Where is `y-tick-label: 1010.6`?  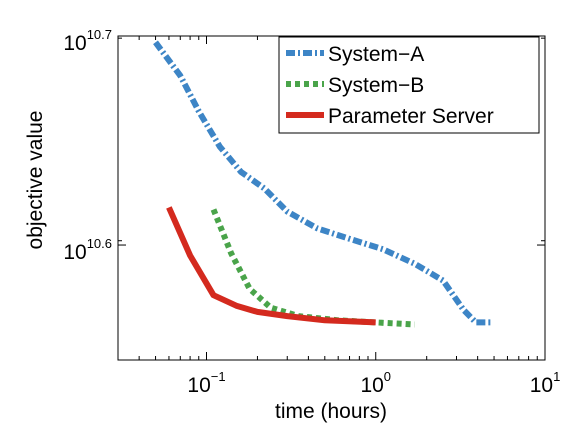 y-tick-label: 1010.6 is located at coordinates (87, 250).